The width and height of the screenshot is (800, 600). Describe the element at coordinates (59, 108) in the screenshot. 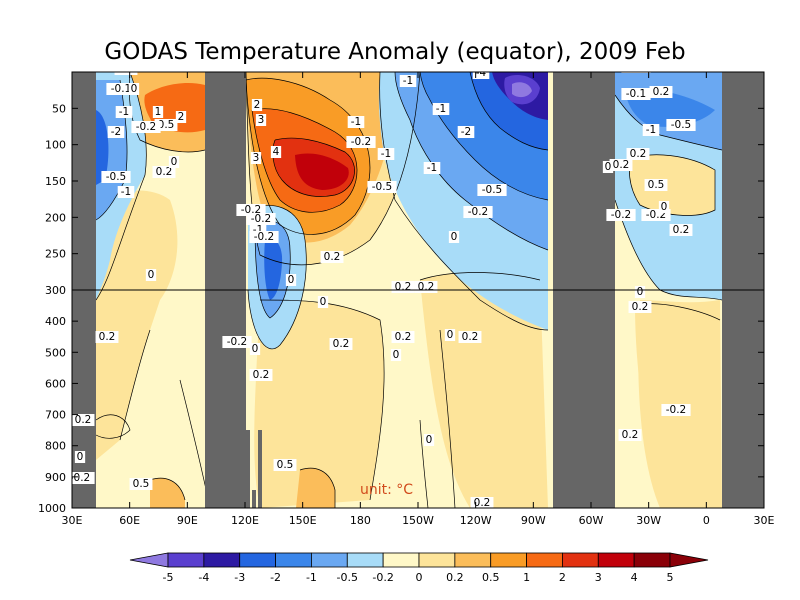

I see `y-tick-label: 50` at that location.